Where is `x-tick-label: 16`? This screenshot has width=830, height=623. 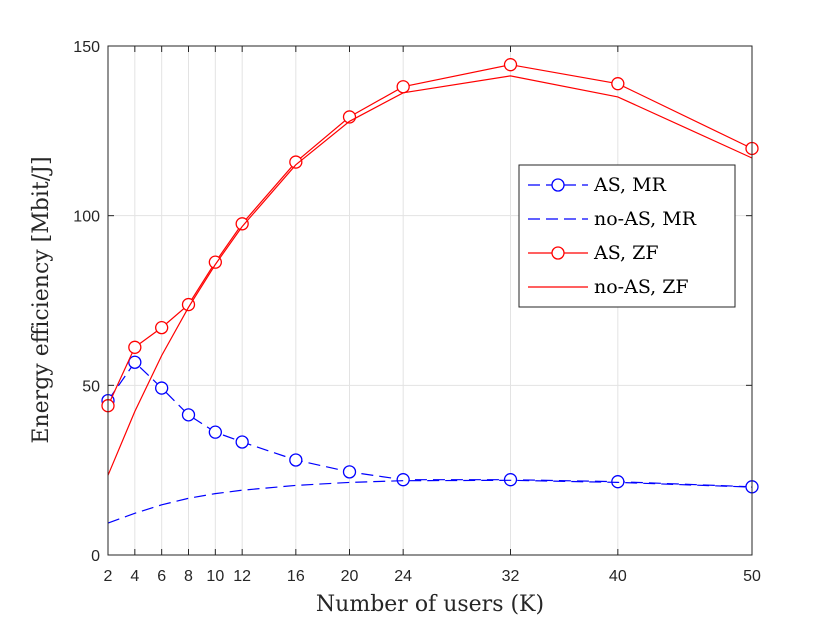 x-tick-label: 16 is located at coordinates (296, 576).